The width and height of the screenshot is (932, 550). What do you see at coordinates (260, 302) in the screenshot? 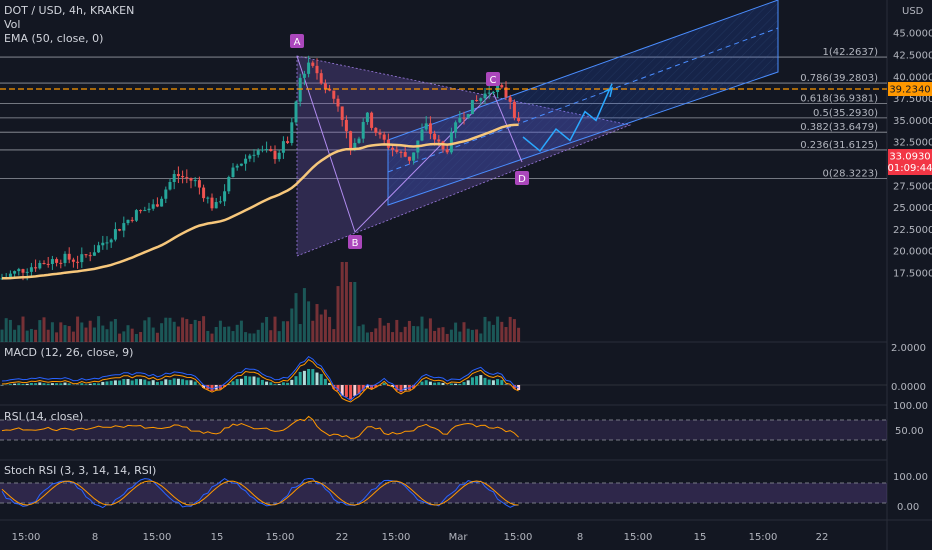
I see `volume-bars` at bounding box center [260, 302].